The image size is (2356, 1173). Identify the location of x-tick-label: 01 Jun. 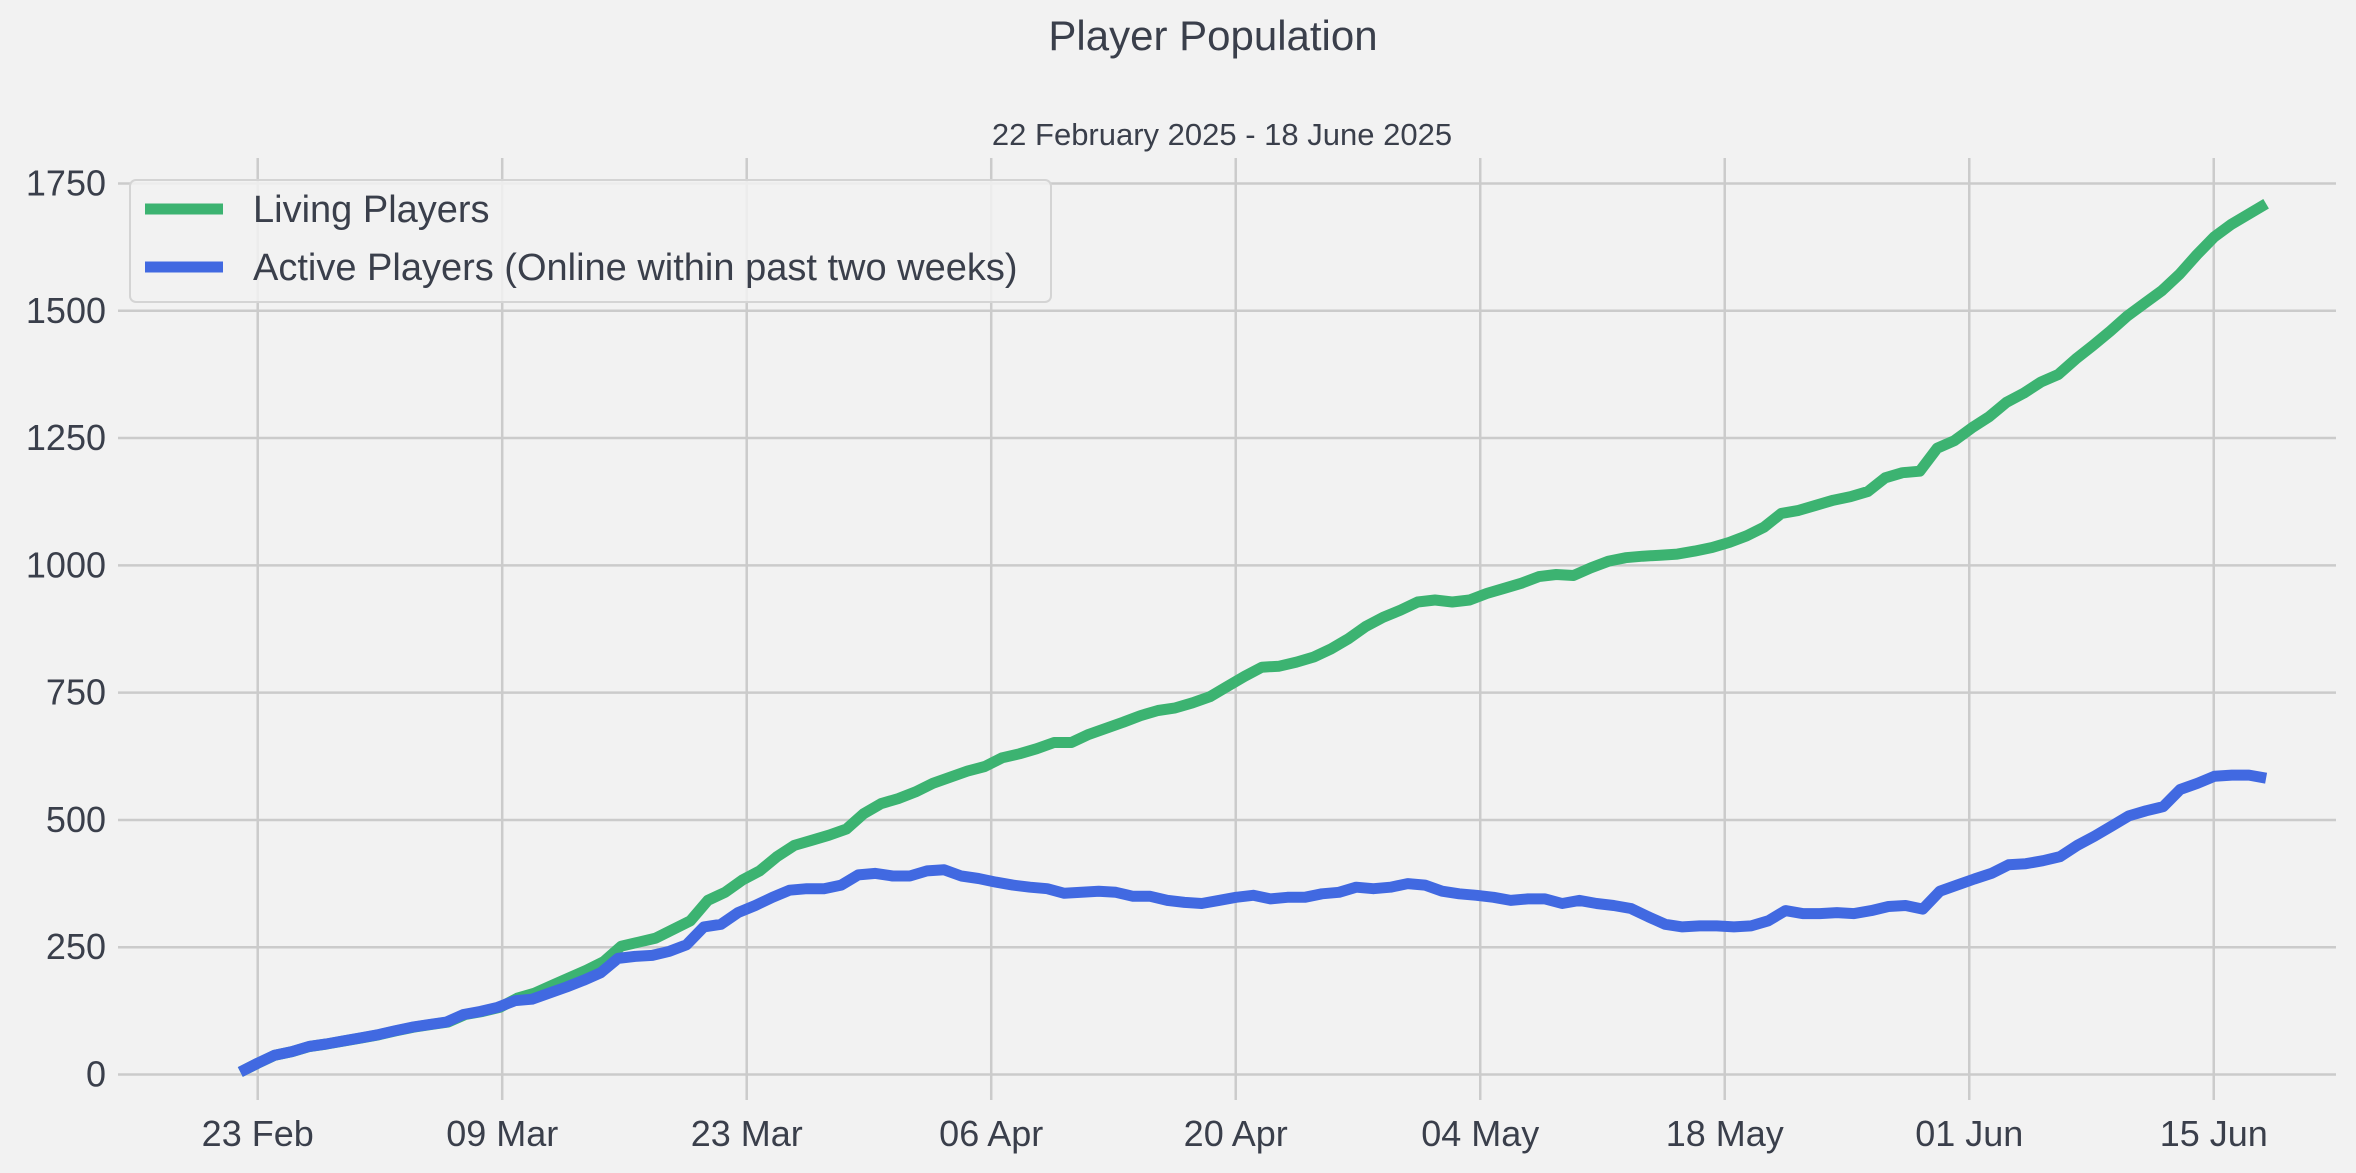
(1969, 1133).